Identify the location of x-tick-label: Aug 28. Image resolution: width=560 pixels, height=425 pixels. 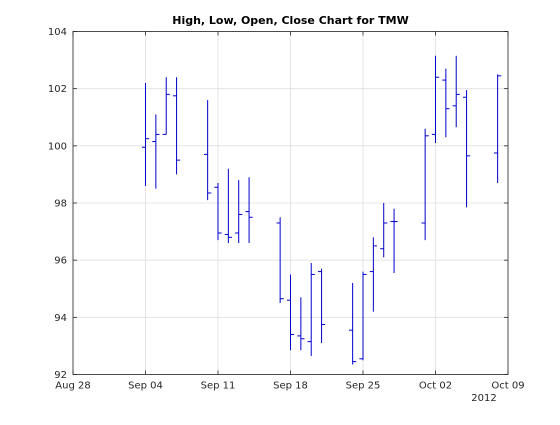
(72, 386).